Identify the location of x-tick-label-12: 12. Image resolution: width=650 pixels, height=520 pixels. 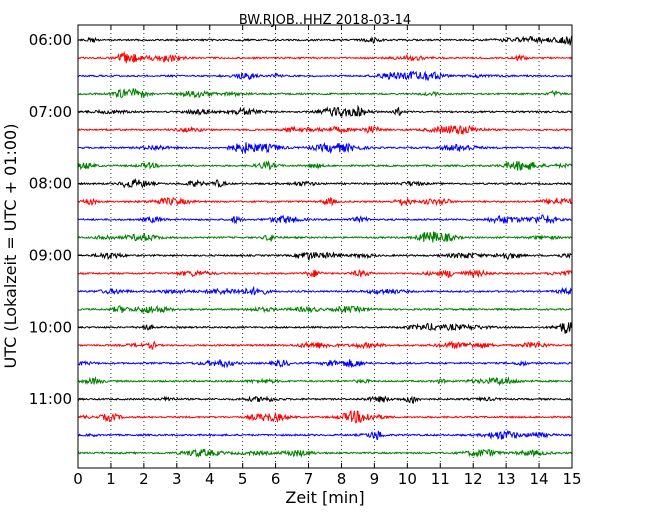
(473, 479).